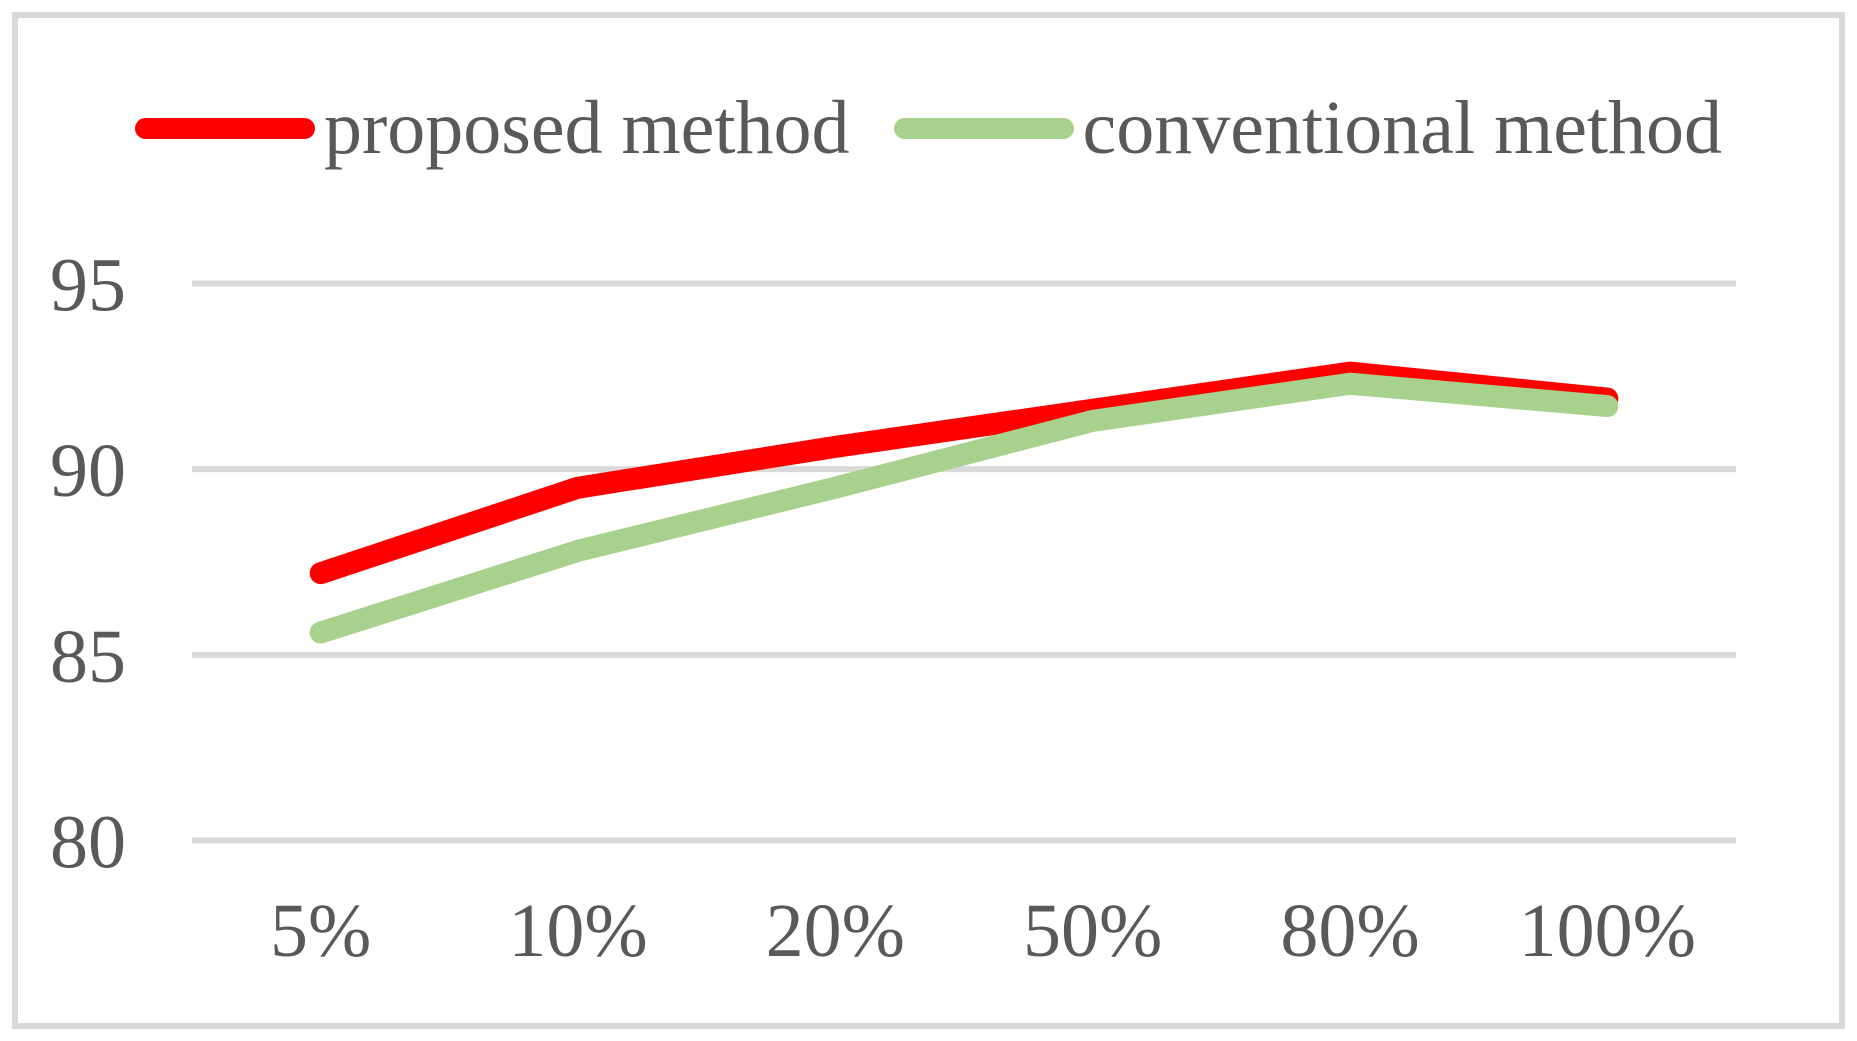 The width and height of the screenshot is (1857, 1041). I want to click on legend-item-proposed-method: proposed method, so click(492, 128).